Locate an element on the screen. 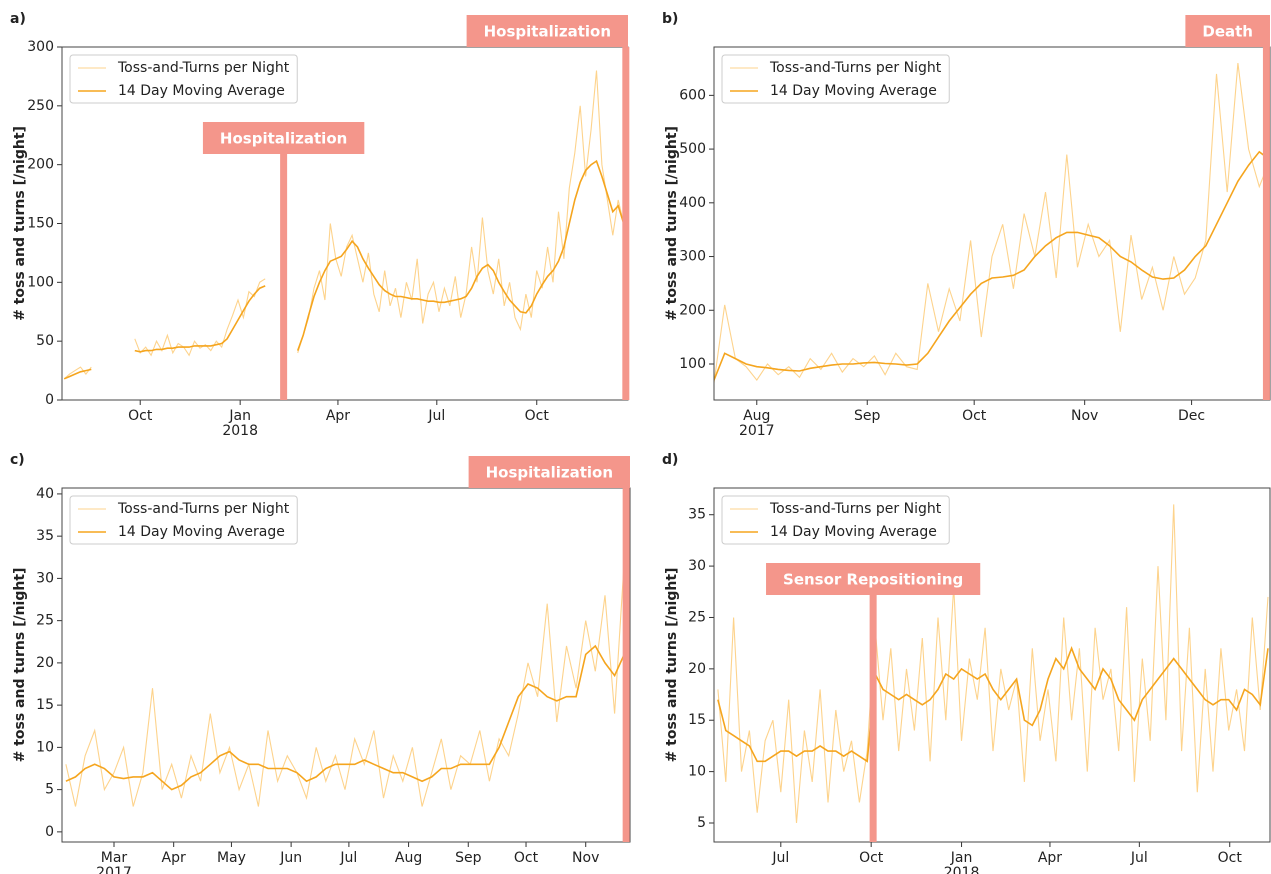 The height and width of the screenshot is (874, 1271). x-tick-label: Dec is located at coordinates (1191, 416).